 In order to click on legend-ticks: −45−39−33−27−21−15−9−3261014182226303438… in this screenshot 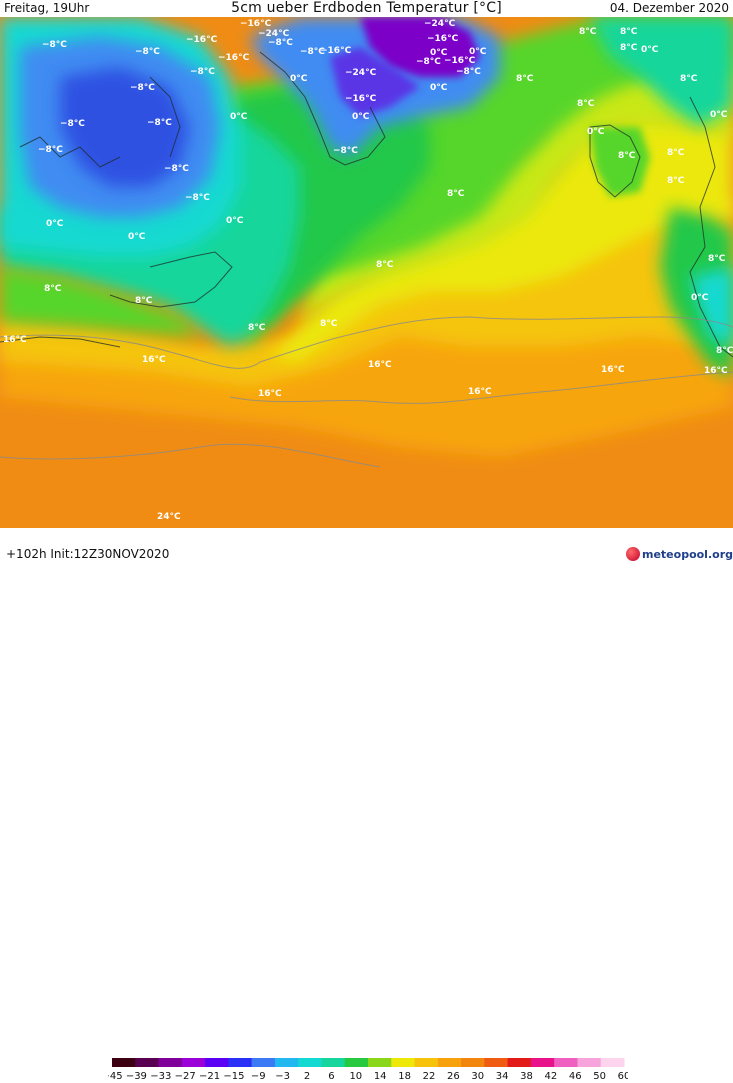, I will do `click(368, 1076)`.